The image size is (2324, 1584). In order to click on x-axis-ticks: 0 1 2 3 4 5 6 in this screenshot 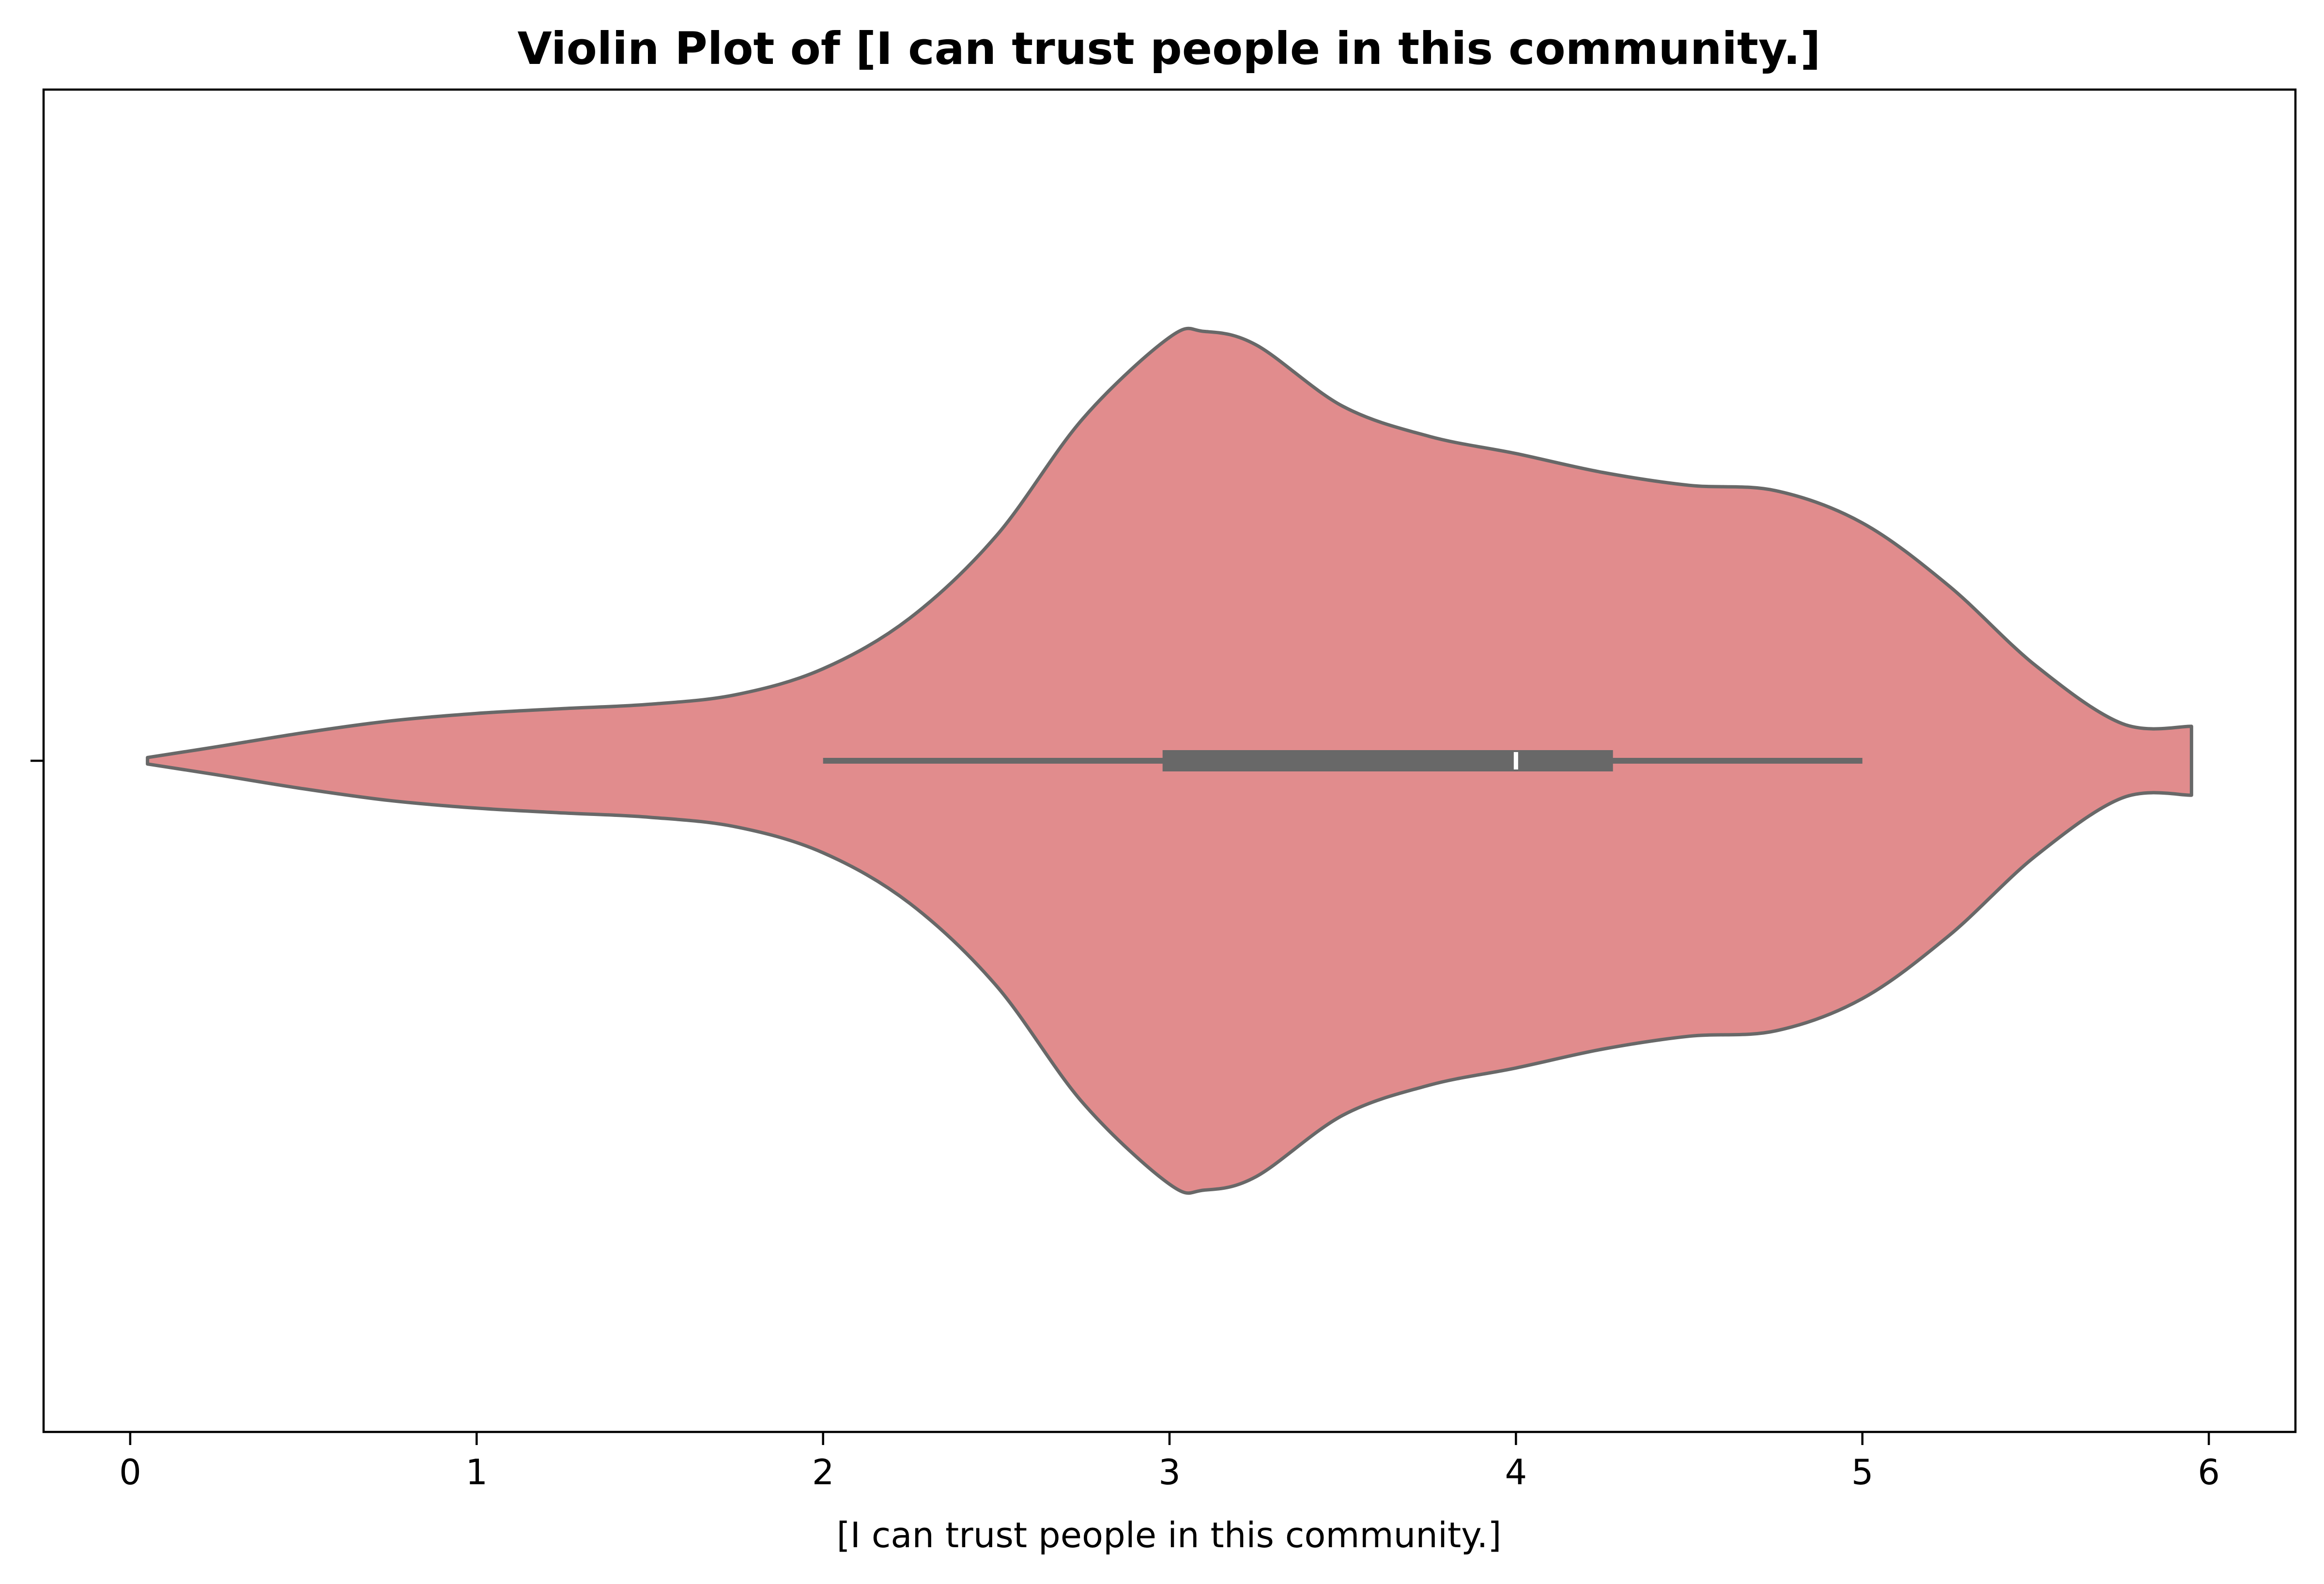, I will do `click(1169, 1462)`.